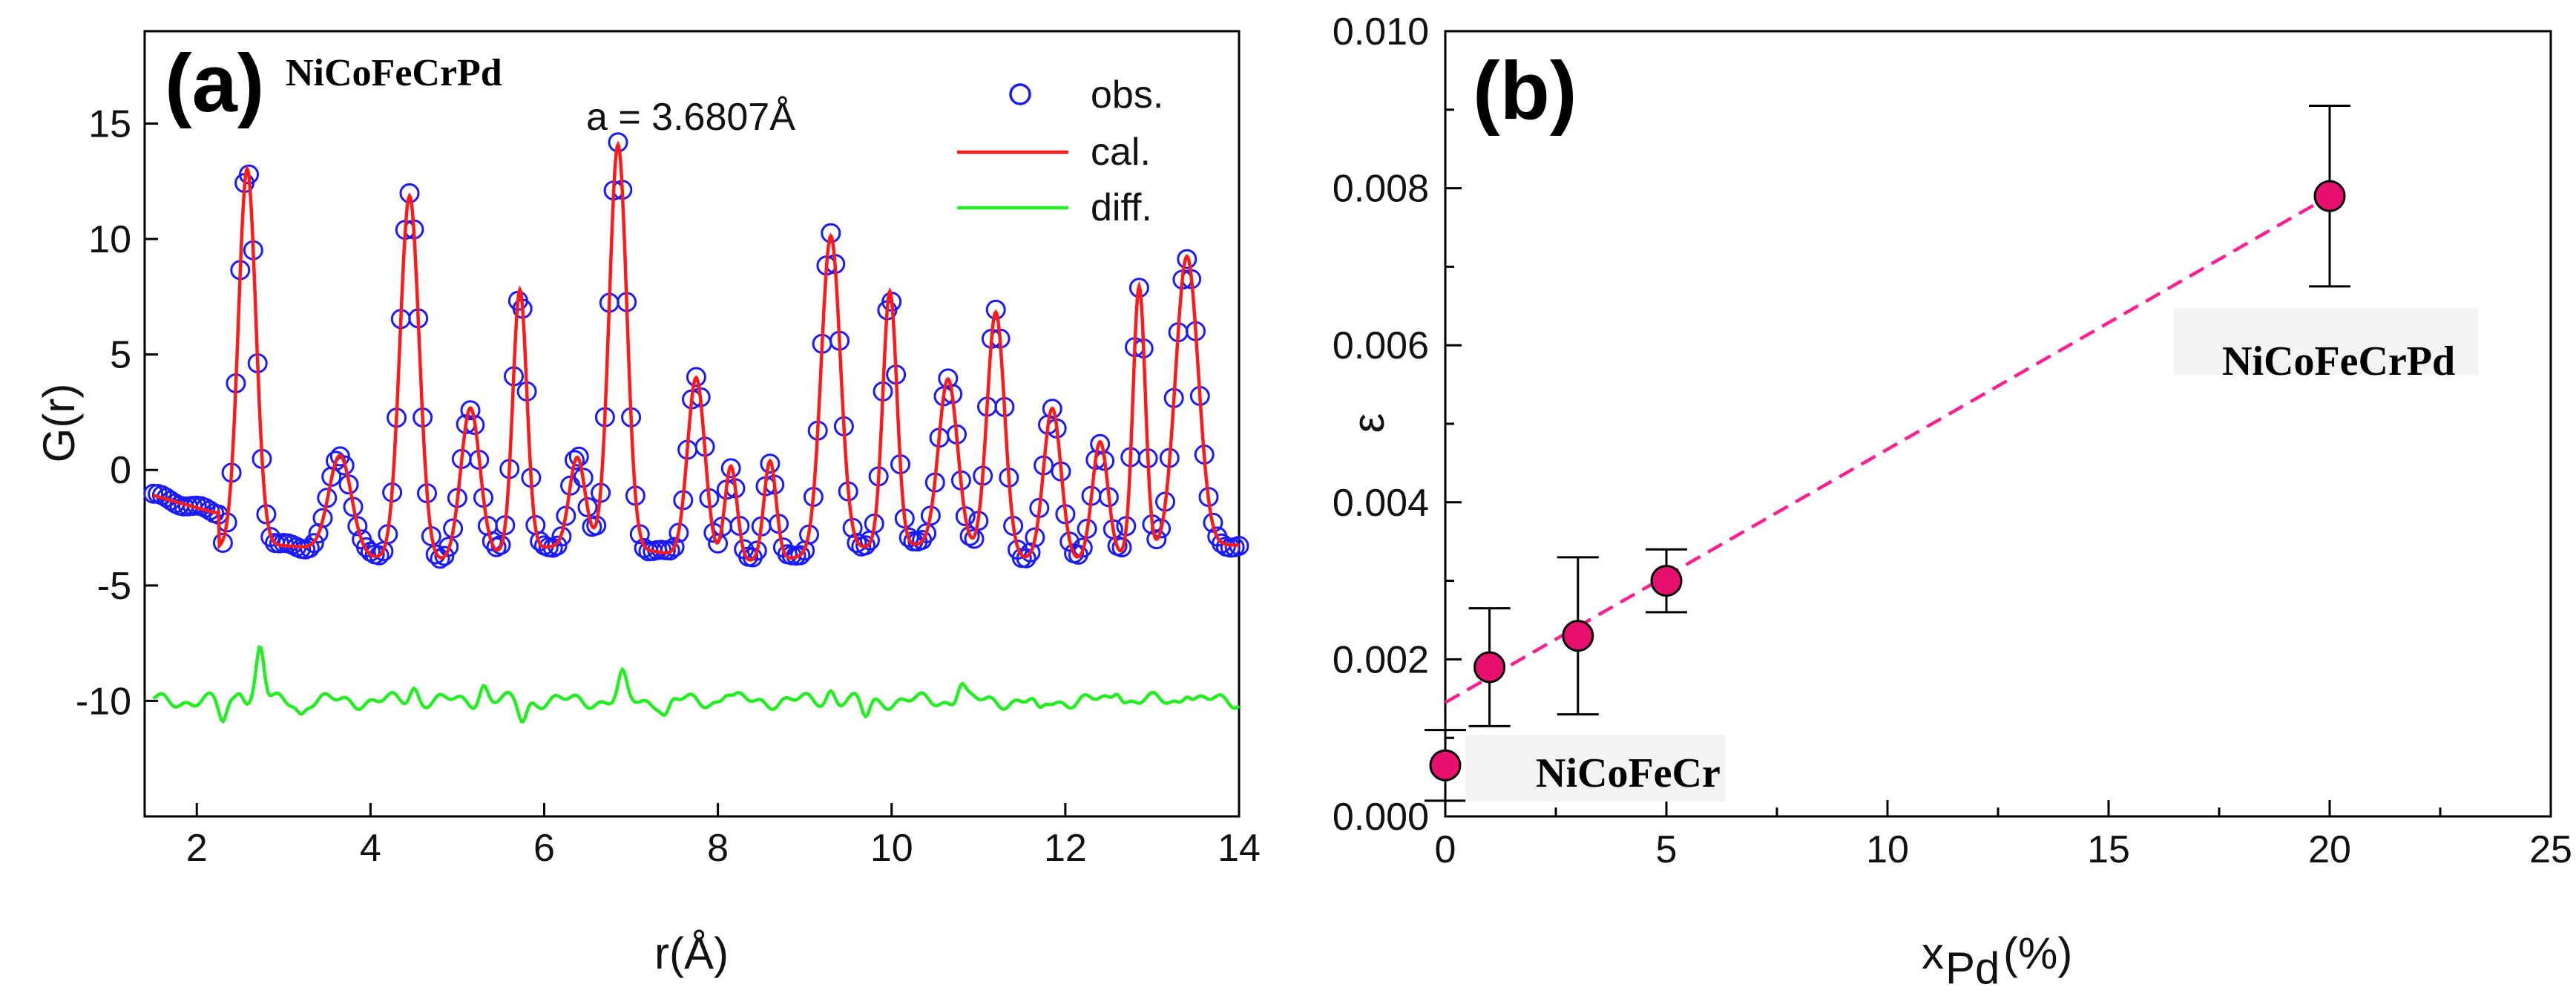 The width and height of the screenshot is (2576, 996). What do you see at coordinates (1397, 425) in the screenshot?
I see `y-axis-b: 0.000 0.002 0.004 0.006 0.008 0.010` at bounding box center [1397, 425].